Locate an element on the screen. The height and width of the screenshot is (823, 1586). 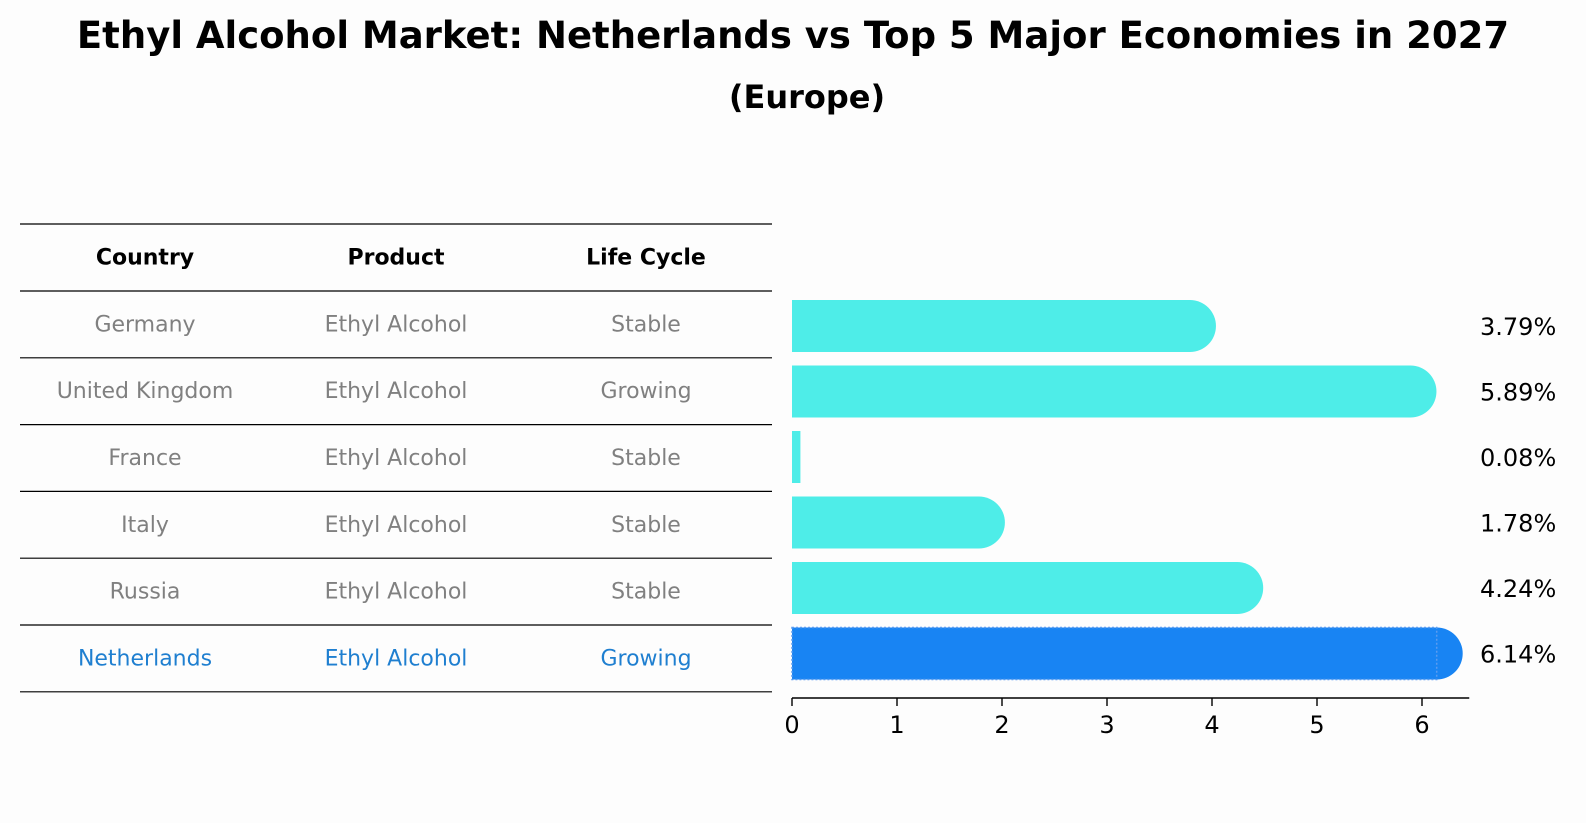
x-tick-label: 4 is located at coordinates (1211, 725).